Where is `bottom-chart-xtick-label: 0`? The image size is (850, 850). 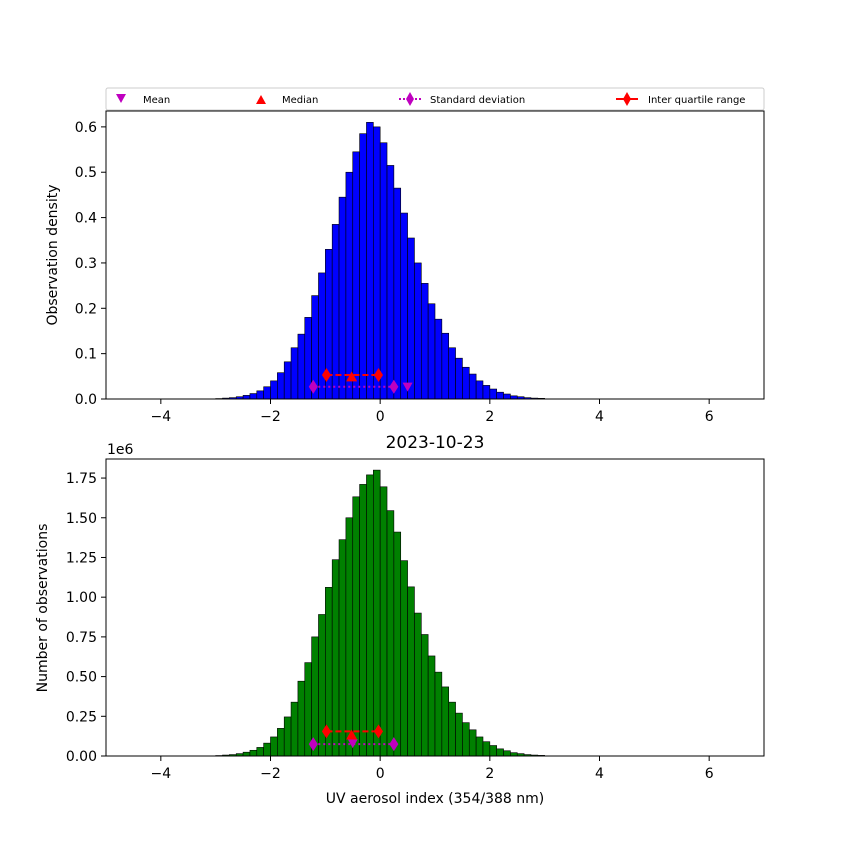 bottom-chart-xtick-label: 0 is located at coordinates (380, 774).